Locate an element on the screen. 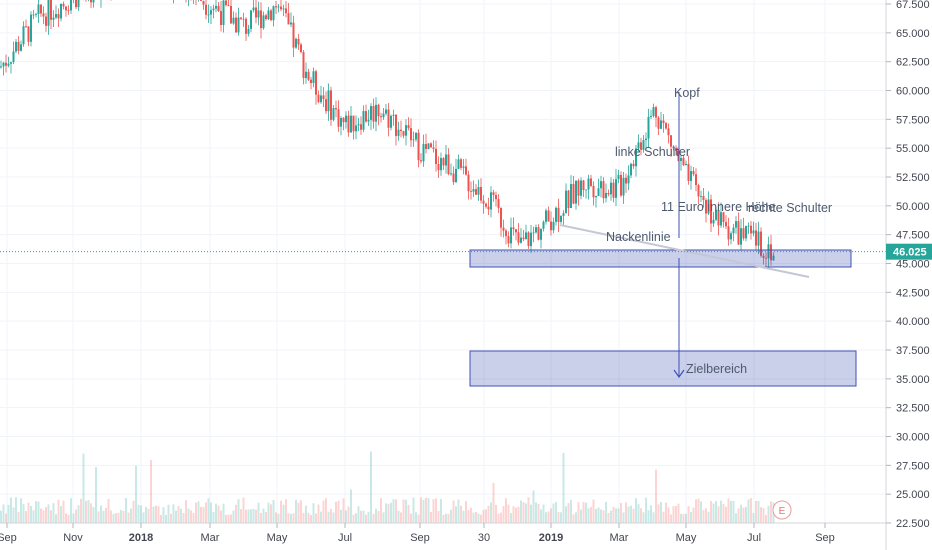 The height and width of the screenshot is (550, 932). y-tick-label: 52.500 is located at coordinates (913, 178).